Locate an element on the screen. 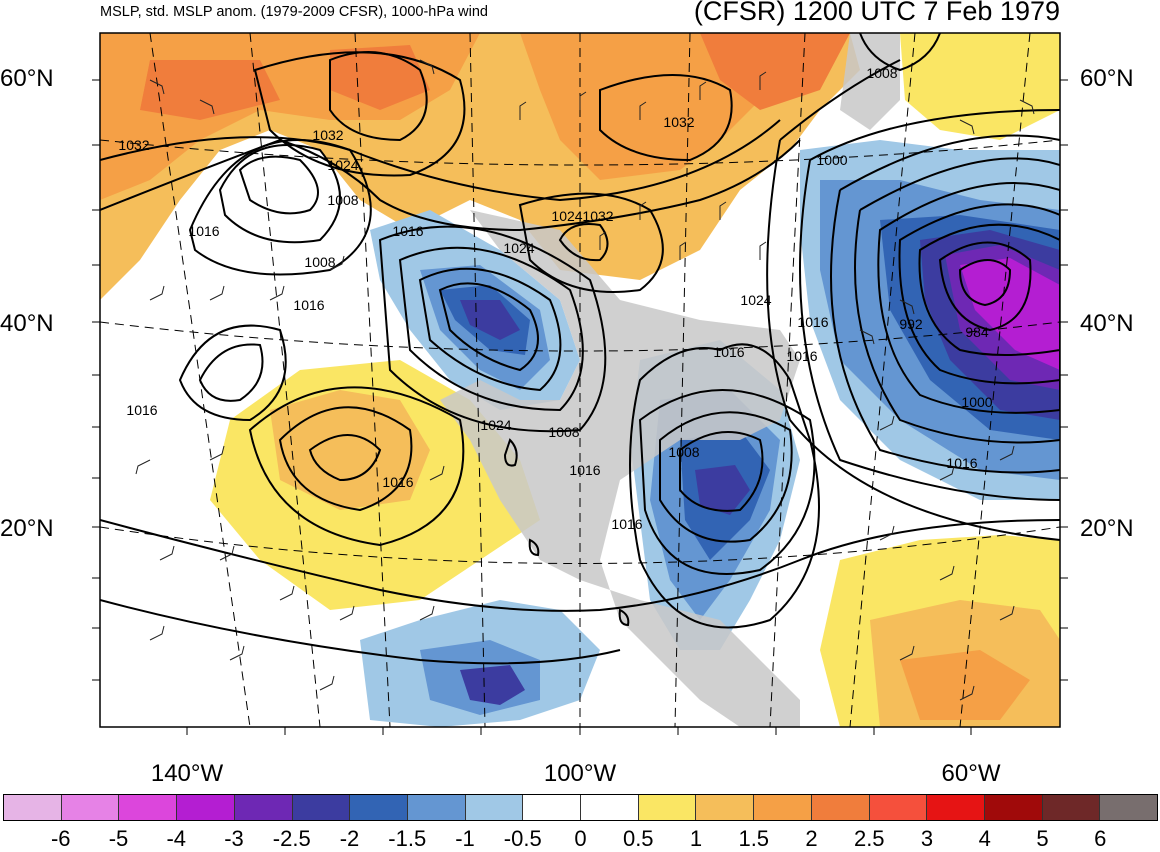 The width and height of the screenshot is (1160, 852). colorbar-tick-label: -4 is located at coordinates (176, 838).